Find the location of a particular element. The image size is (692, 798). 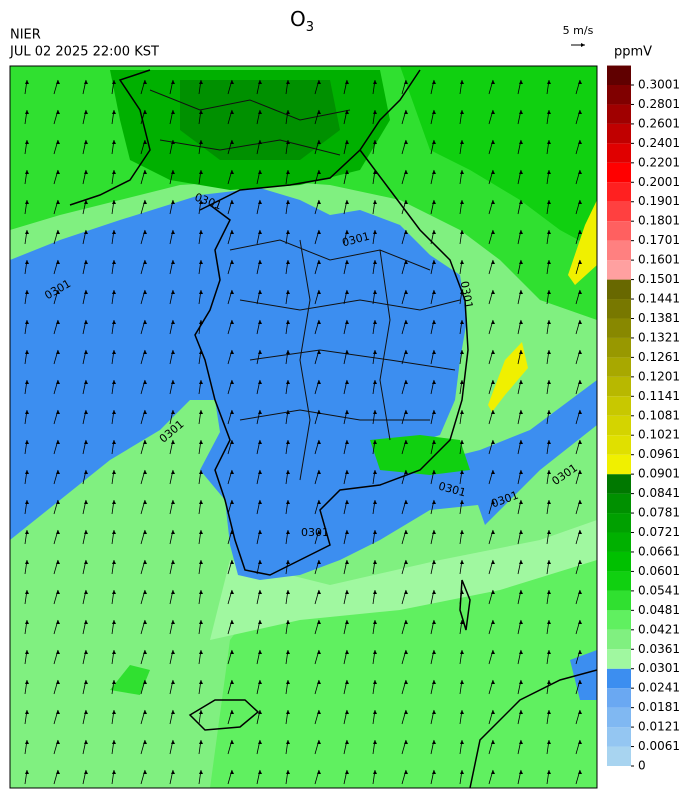

colorbar-label: 0.1081 is located at coordinates (659, 415).